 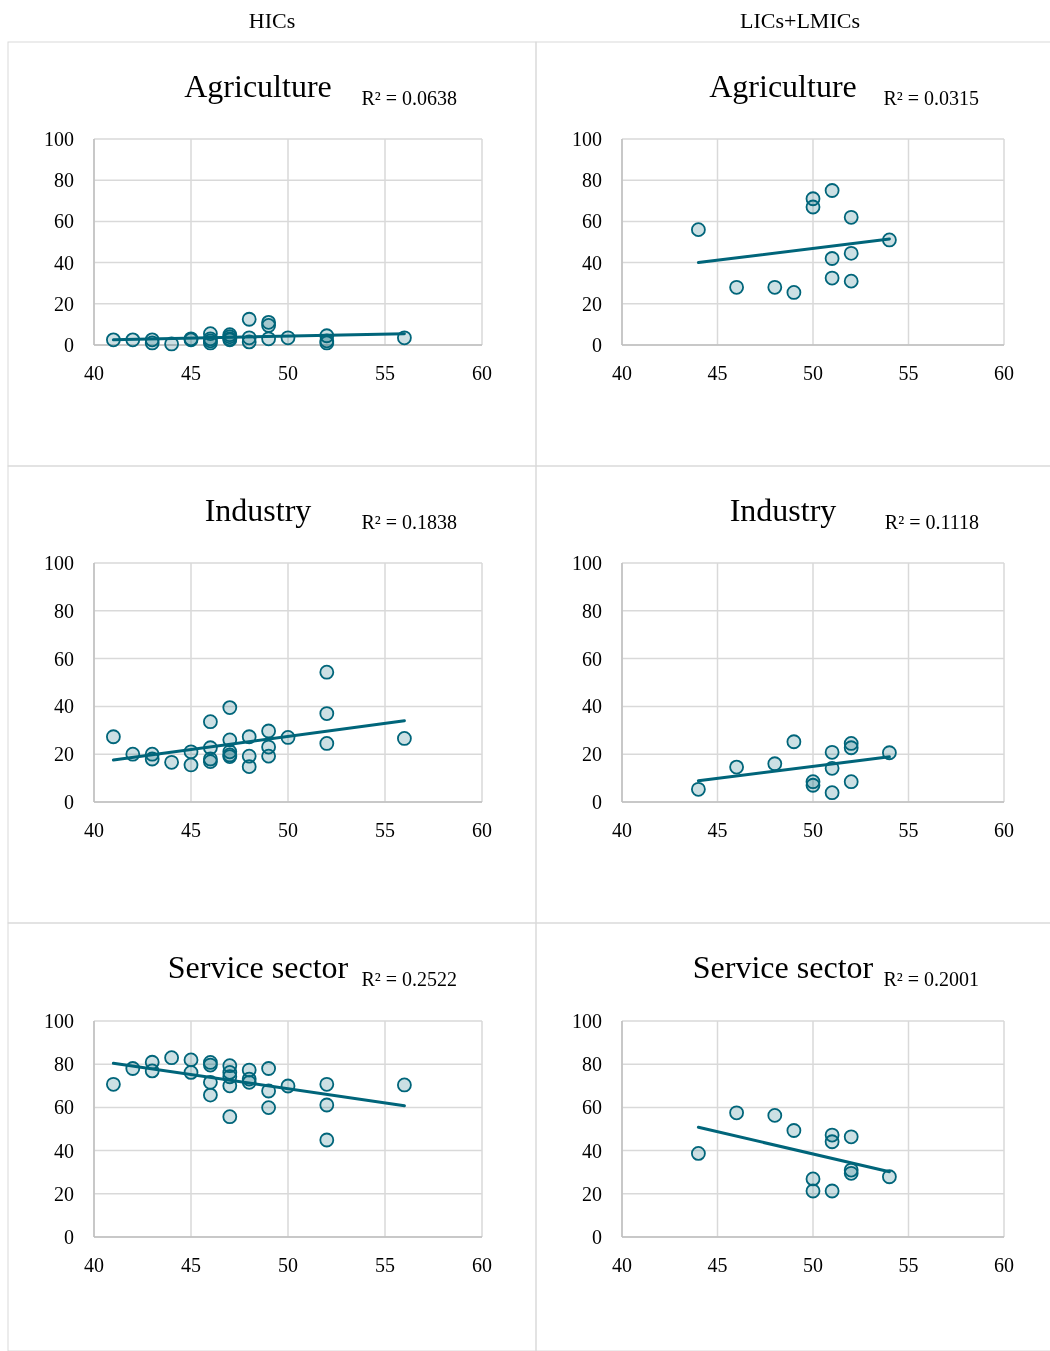 I want to click on text: R² = 0.2001, so click(x=931, y=979).